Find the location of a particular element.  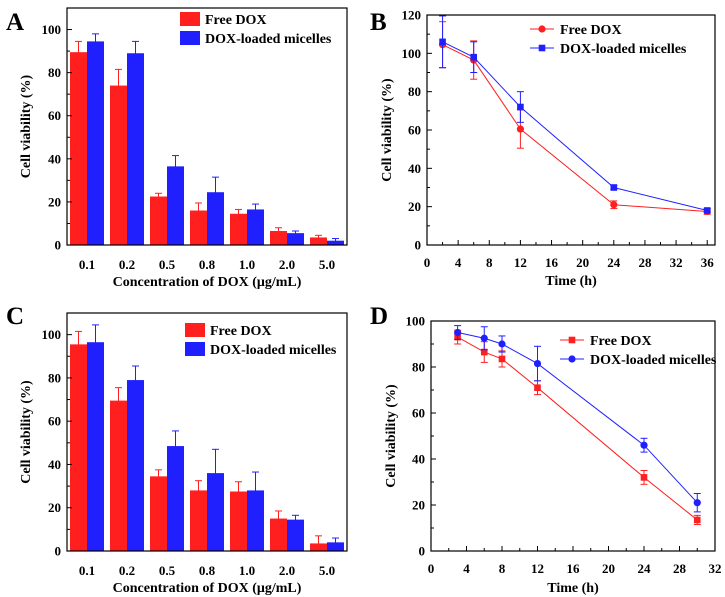

x-tick-label: 20 is located at coordinates (608, 568).